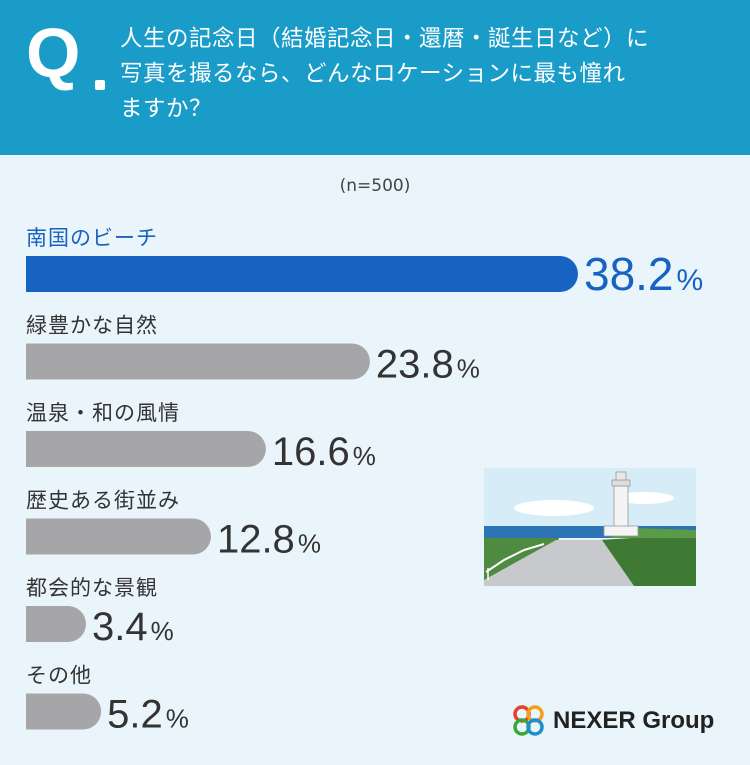  What do you see at coordinates (385, 39) in the screenshot?
I see `question-line: 人生の記念日（結婚記念日・還暦・誕生日など）に` at bounding box center [385, 39].